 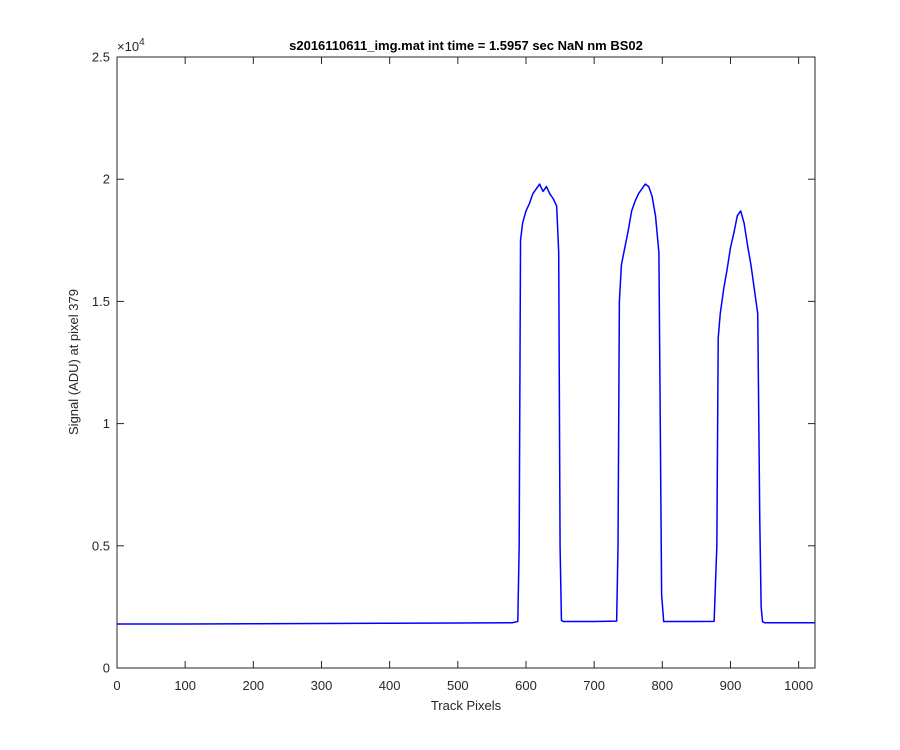 What do you see at coordinates (662, 685) in the screenshot?
I see `x-tick-label: 800` at bounding box center [662, 685].